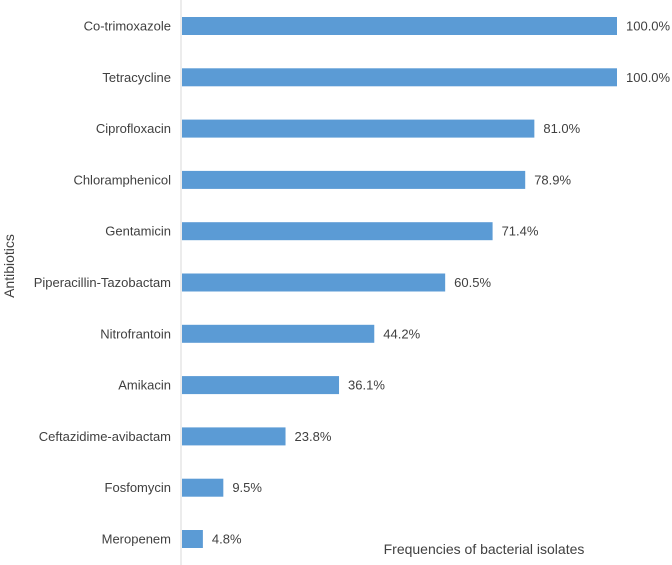 This screenshot has height=565, width=672. What do you see at coordinates (227, 539) in the screenshot?
I see `data-label: 4.8%` at bounding box center [227, 539].